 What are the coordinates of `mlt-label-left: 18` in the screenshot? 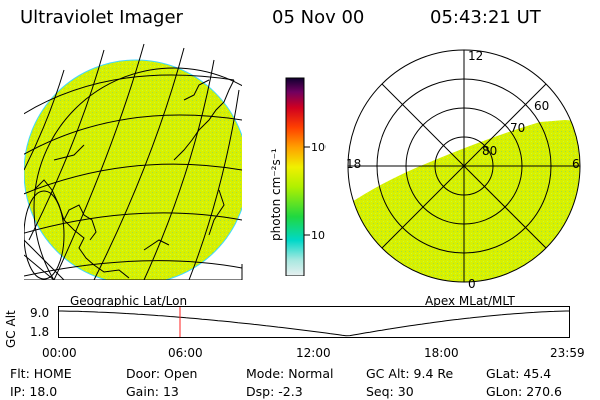 It's located at (353, 164).